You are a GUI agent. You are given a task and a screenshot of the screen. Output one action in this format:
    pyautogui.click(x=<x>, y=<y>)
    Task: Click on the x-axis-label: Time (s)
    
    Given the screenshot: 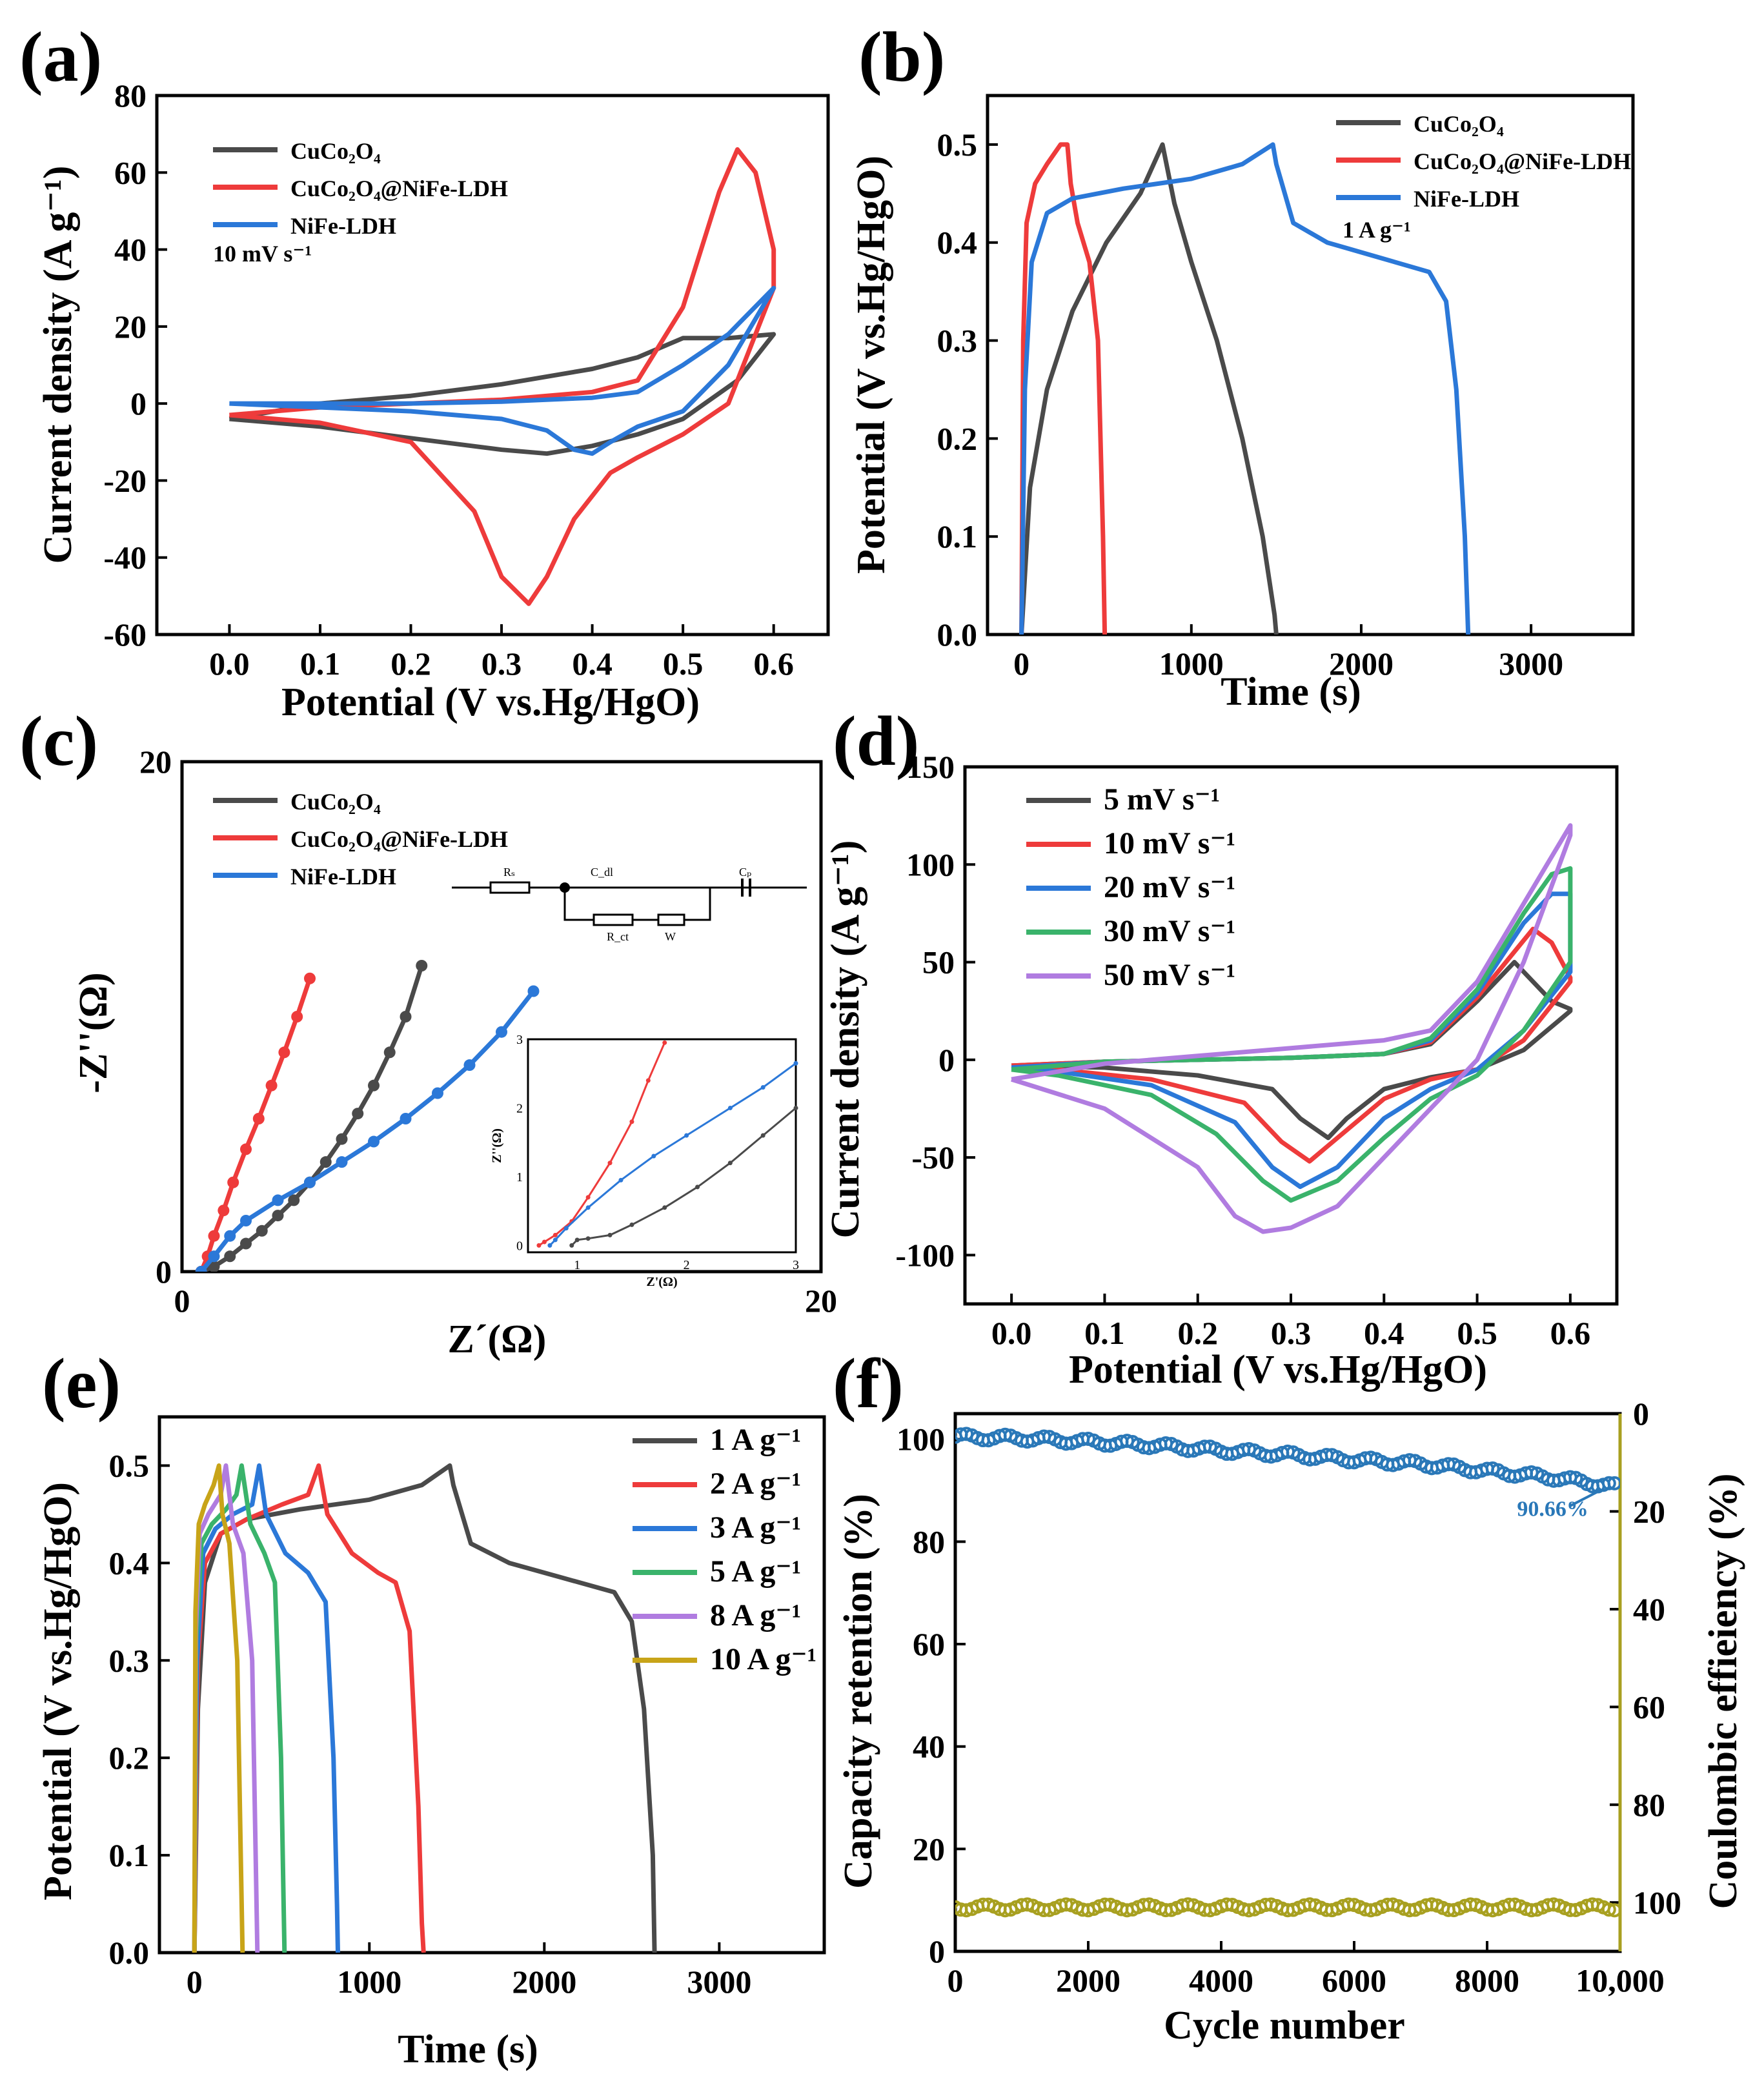 What is the action you would take?
    pyautogui.click(x=1291, y=692)
    